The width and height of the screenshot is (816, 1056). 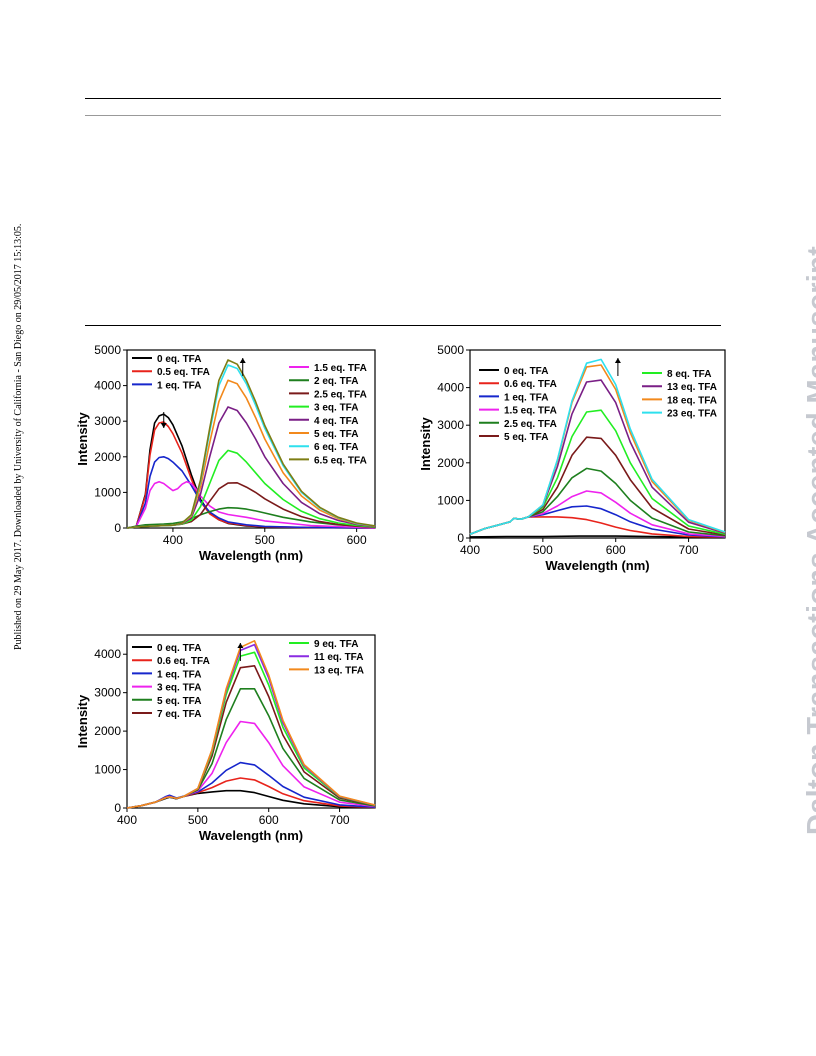 I want to click on legend-label: 18 eq. TFA, so click(x=692, y=400).